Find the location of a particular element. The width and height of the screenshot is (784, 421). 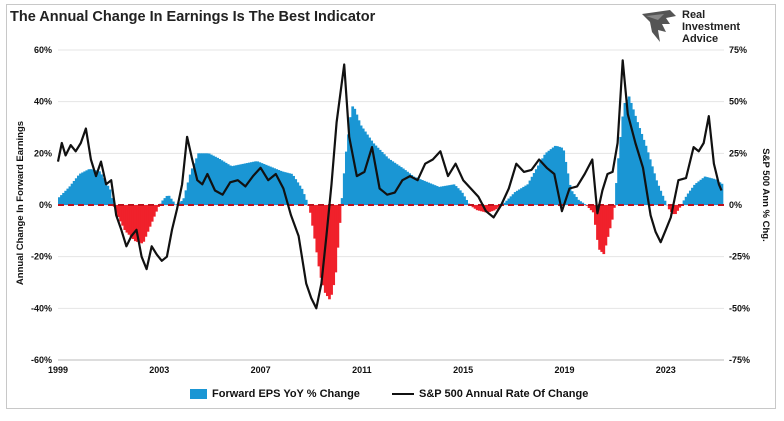

y-tick-label: -60% is located at coordinates (41, 360).